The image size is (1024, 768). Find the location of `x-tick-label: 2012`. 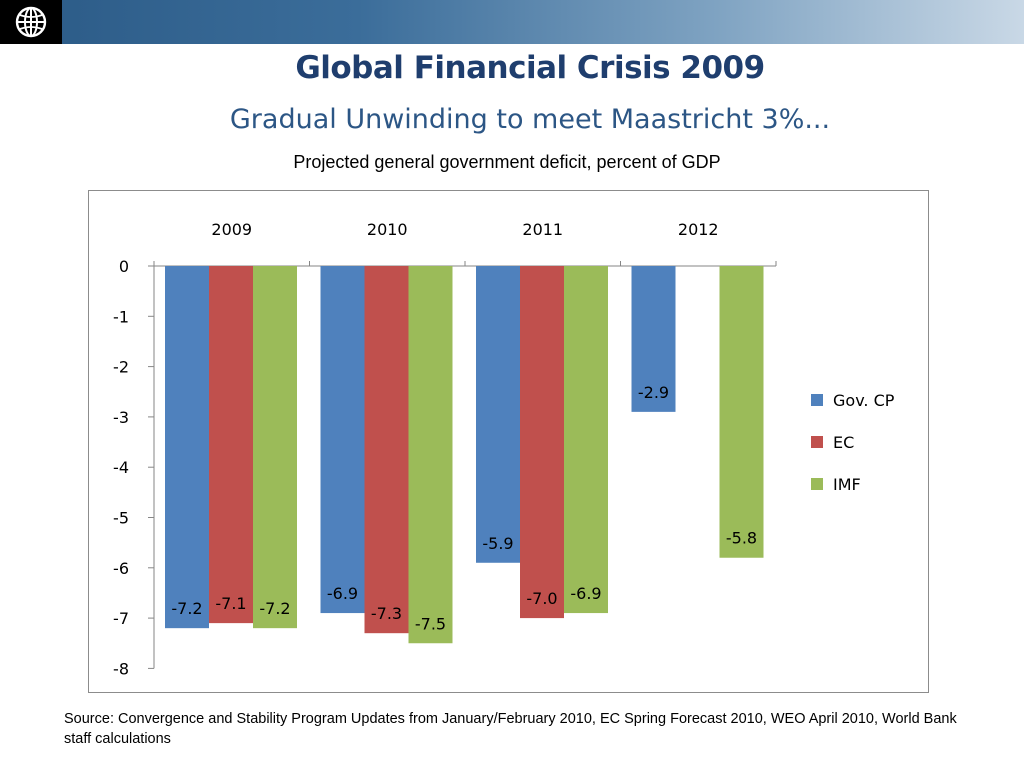

x-tick-label: 2012 is located at coordinates (698, 229).